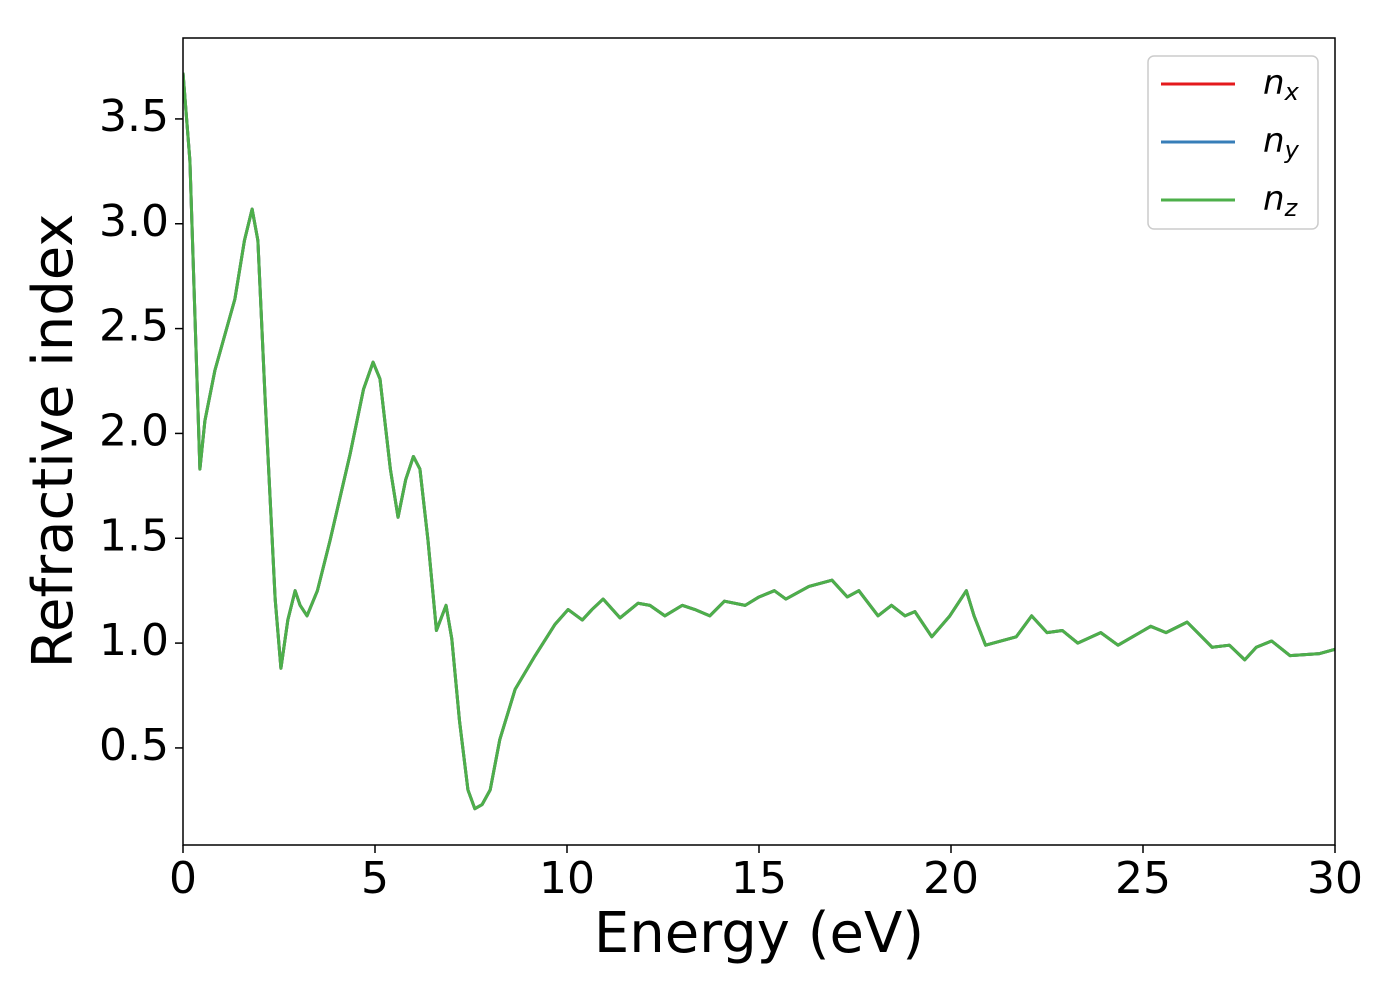 This screenshot has height=1000, width=1400. I want to click on x-axis-label: Energy (eV), so click(759, 933).